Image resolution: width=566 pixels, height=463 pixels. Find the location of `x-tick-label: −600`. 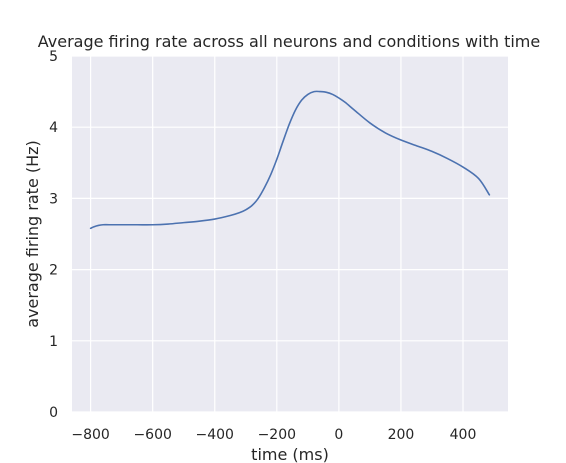

x-tick-label: −600 is located at coordinates (152, 435).